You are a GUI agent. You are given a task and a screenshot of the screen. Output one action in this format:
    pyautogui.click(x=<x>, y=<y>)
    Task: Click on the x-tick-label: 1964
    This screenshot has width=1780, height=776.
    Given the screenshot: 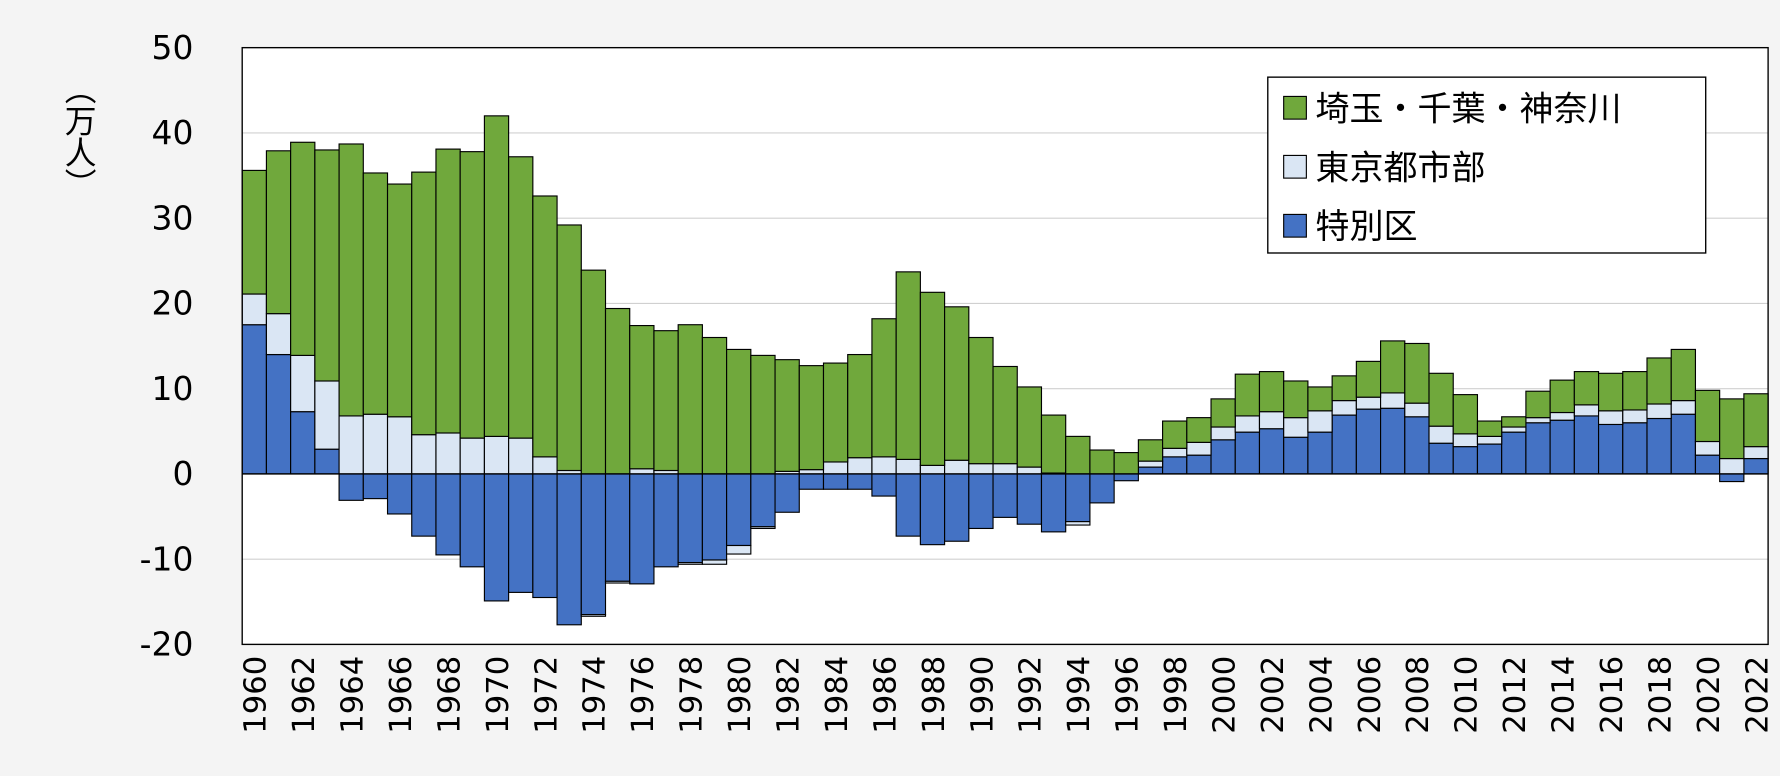 What is the action you would take?
    pyautogui.click(x=353, y=695)
    